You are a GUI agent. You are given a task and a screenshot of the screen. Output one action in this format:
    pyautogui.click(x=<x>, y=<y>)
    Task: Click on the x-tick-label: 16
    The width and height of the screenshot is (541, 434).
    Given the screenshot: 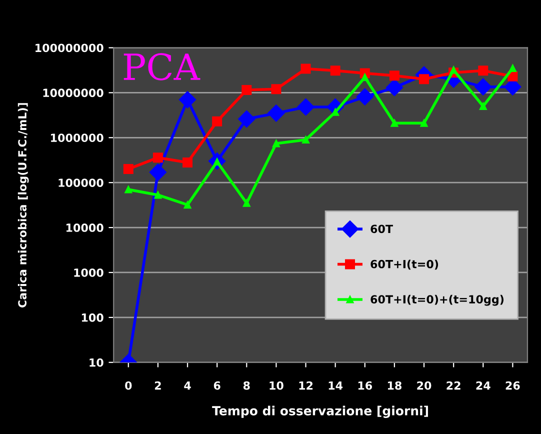 What is the action you would take?
    pyautogui.click(x=365, y=385)
    